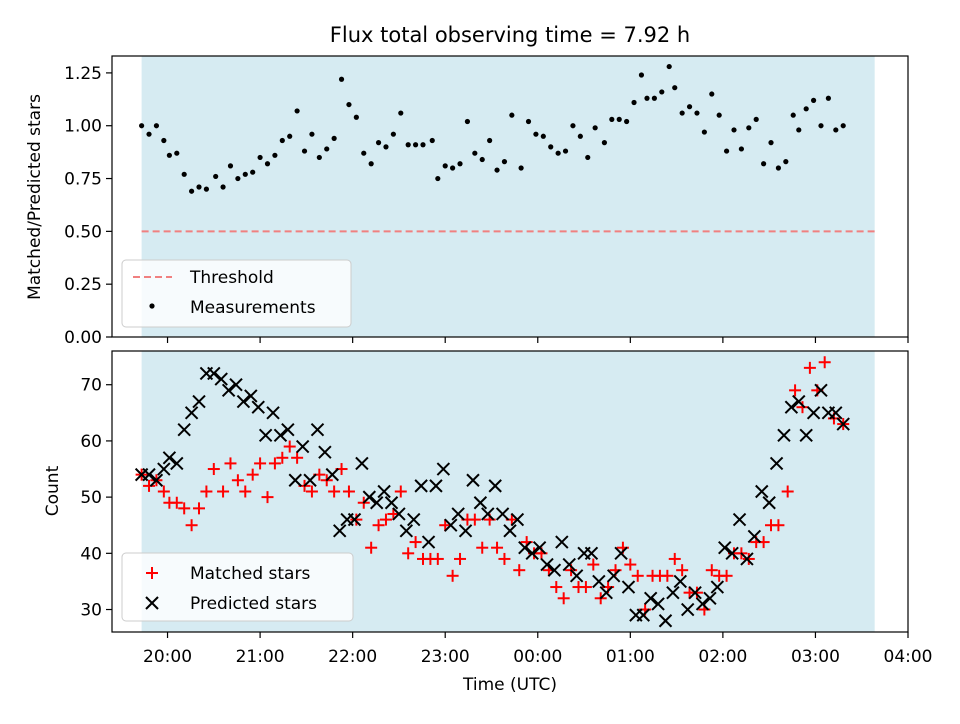 This screenshot has height=724, width=960. I want to click on x-tick-label: 21:00, so click(260, 657).